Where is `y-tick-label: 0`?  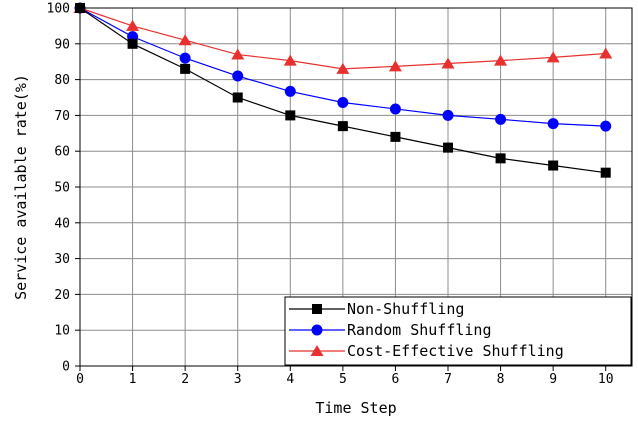
y-tick-label: 0 is located at coordinates (66, 367).